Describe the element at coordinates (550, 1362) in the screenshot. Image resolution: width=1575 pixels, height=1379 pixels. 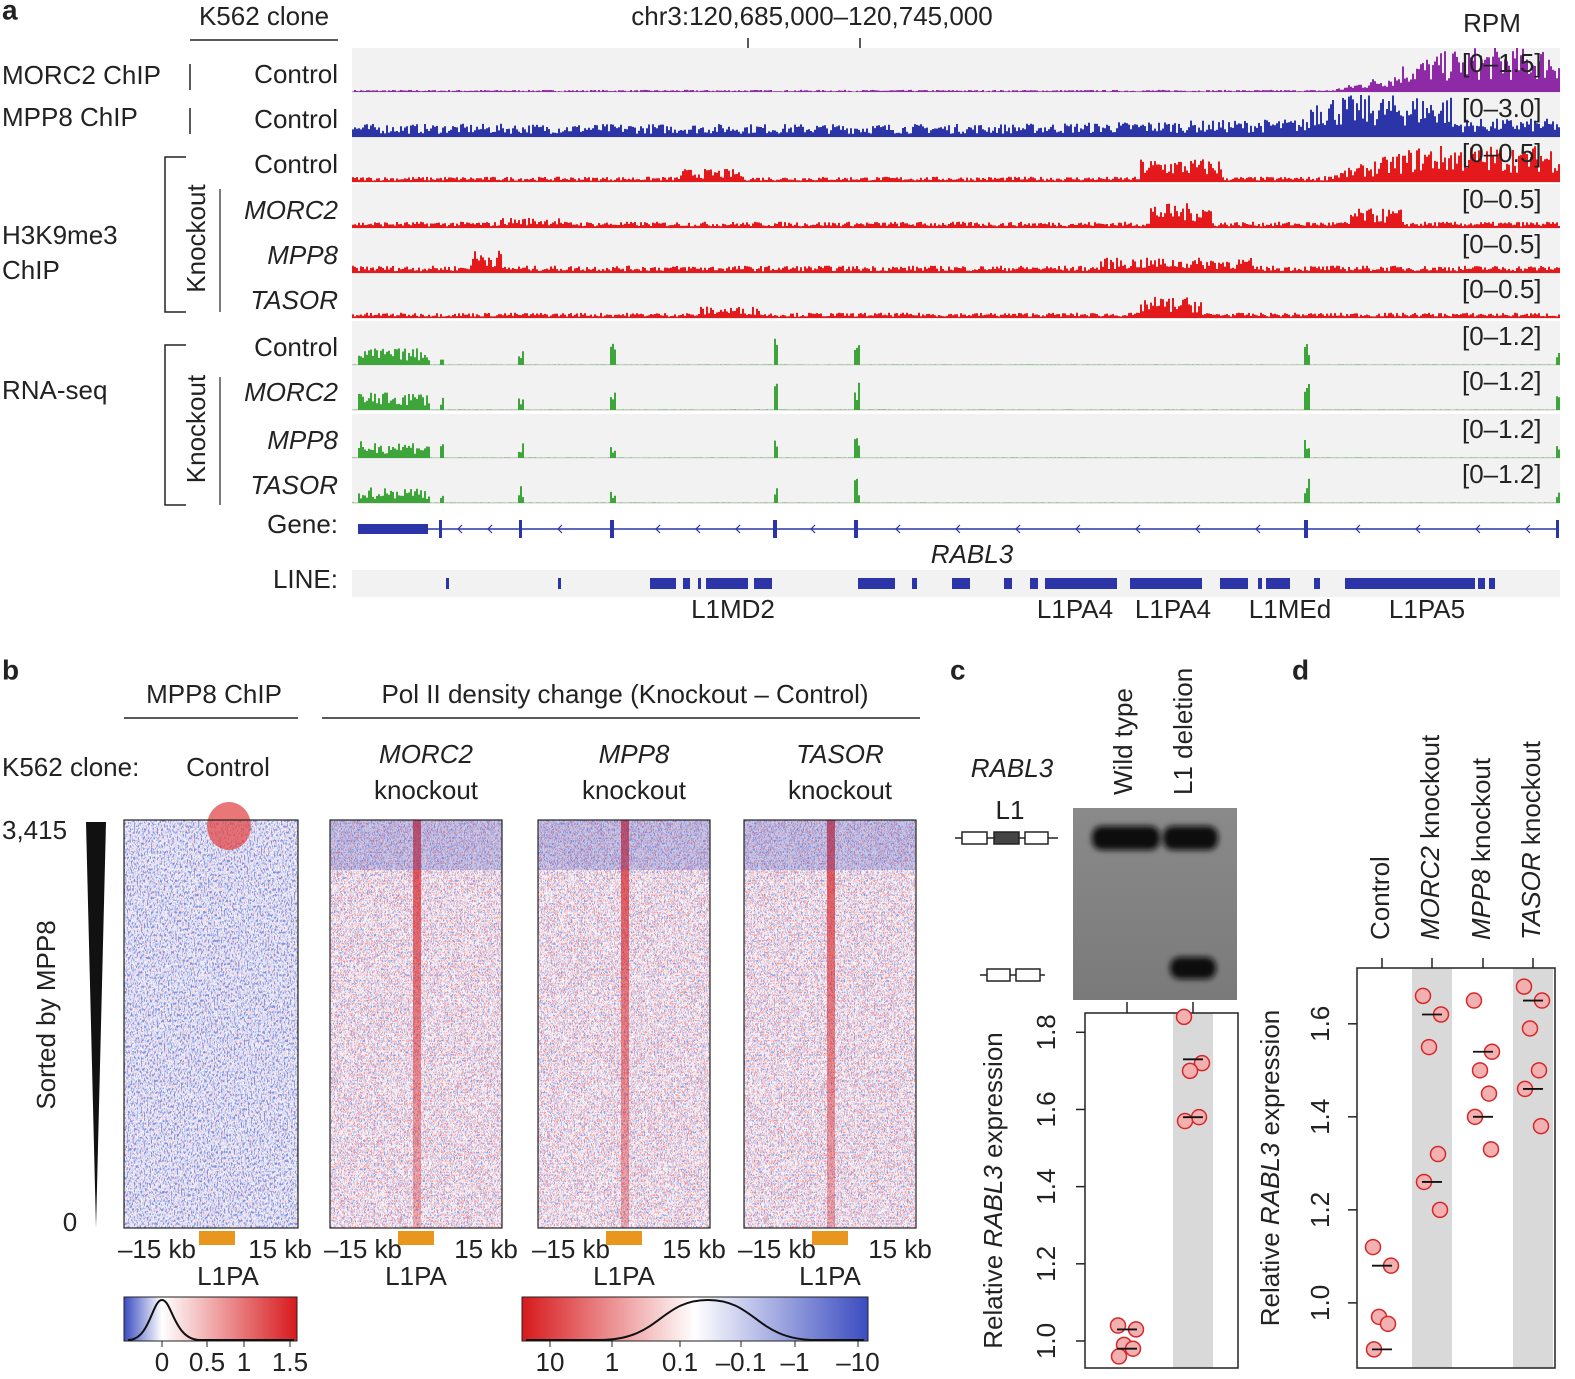
I see `colorbar-label: 10` at that location.